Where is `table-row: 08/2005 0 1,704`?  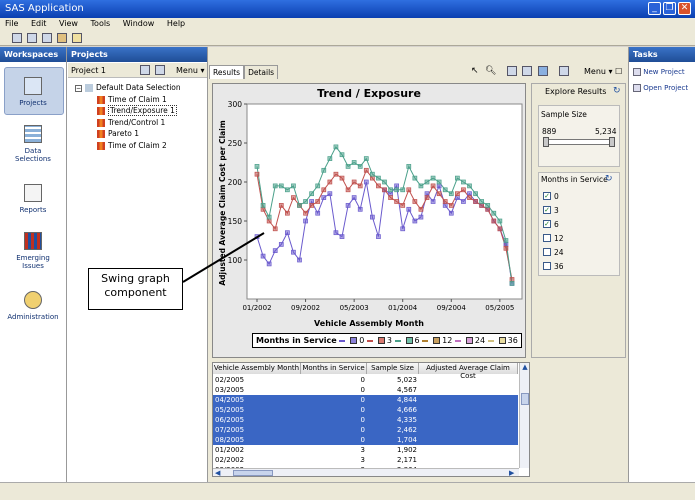 table-row: 08/2005 0 1,704 is located at coordinates (365, 440).